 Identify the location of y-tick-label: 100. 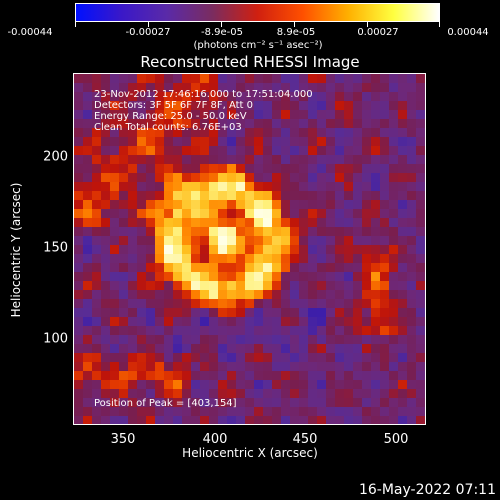
(55, 339).